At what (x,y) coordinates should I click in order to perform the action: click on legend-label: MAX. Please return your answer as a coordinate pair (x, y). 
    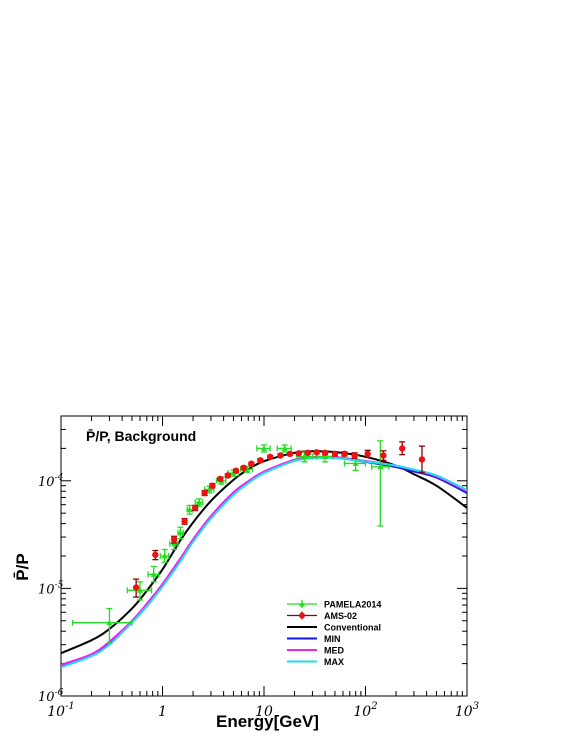
    Looking at the image, I should click on (334, 662).